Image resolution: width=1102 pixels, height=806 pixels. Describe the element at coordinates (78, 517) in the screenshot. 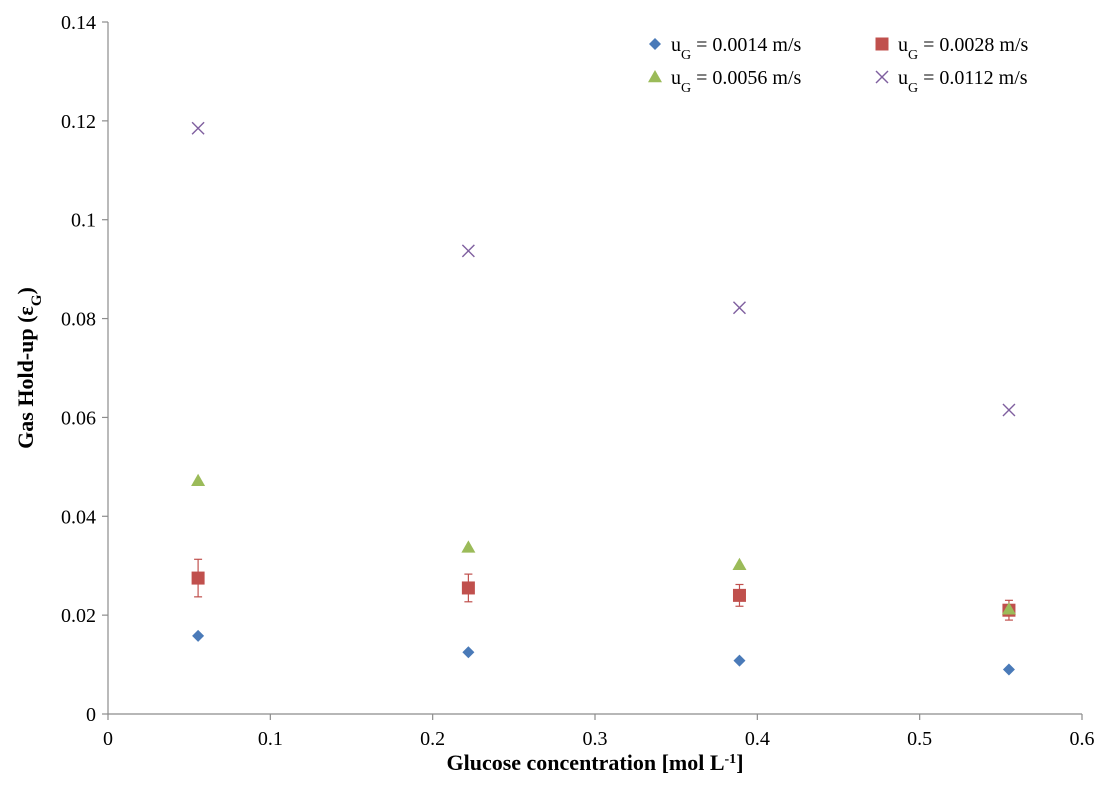

I see `y-tick-label: 0.04` at that location.